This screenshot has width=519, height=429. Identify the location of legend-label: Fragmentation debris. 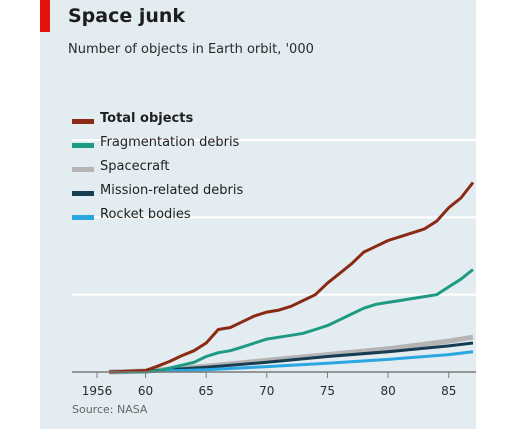
(170, 142).